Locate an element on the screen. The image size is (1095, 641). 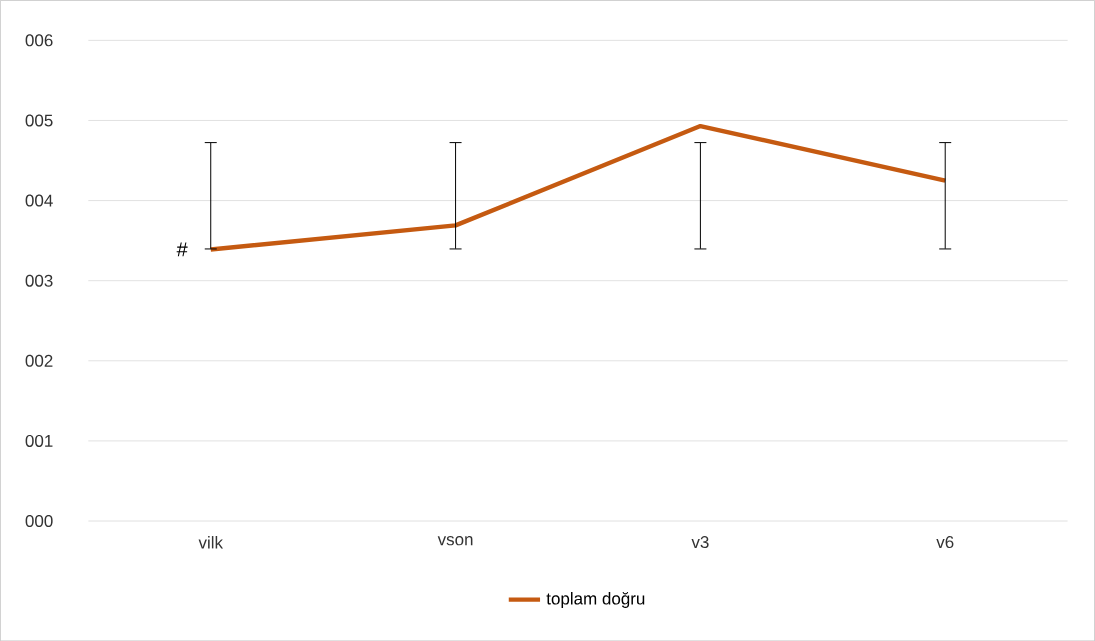
y-tick-label: 006 is located at coordinates (39, 40).